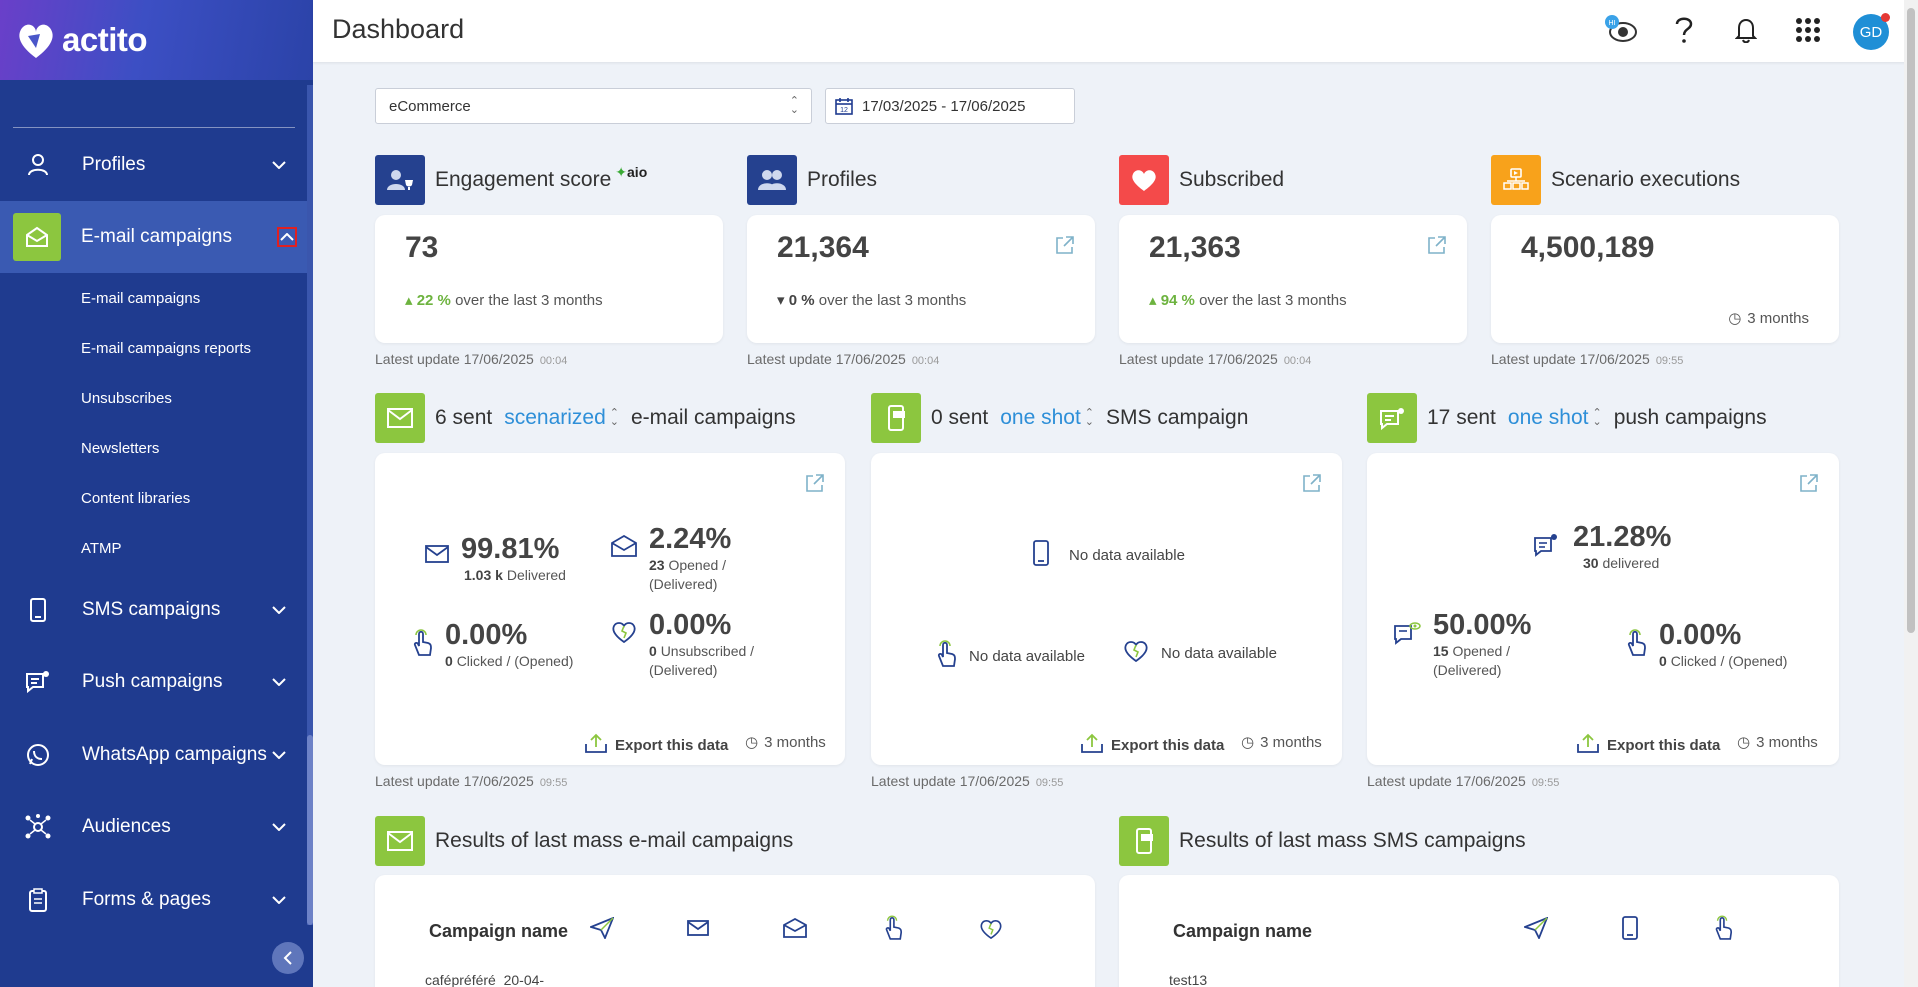 The height and width of the screenshot is (987, 1918). I want to click on sent-count: 0 sent, so click(960, 417).